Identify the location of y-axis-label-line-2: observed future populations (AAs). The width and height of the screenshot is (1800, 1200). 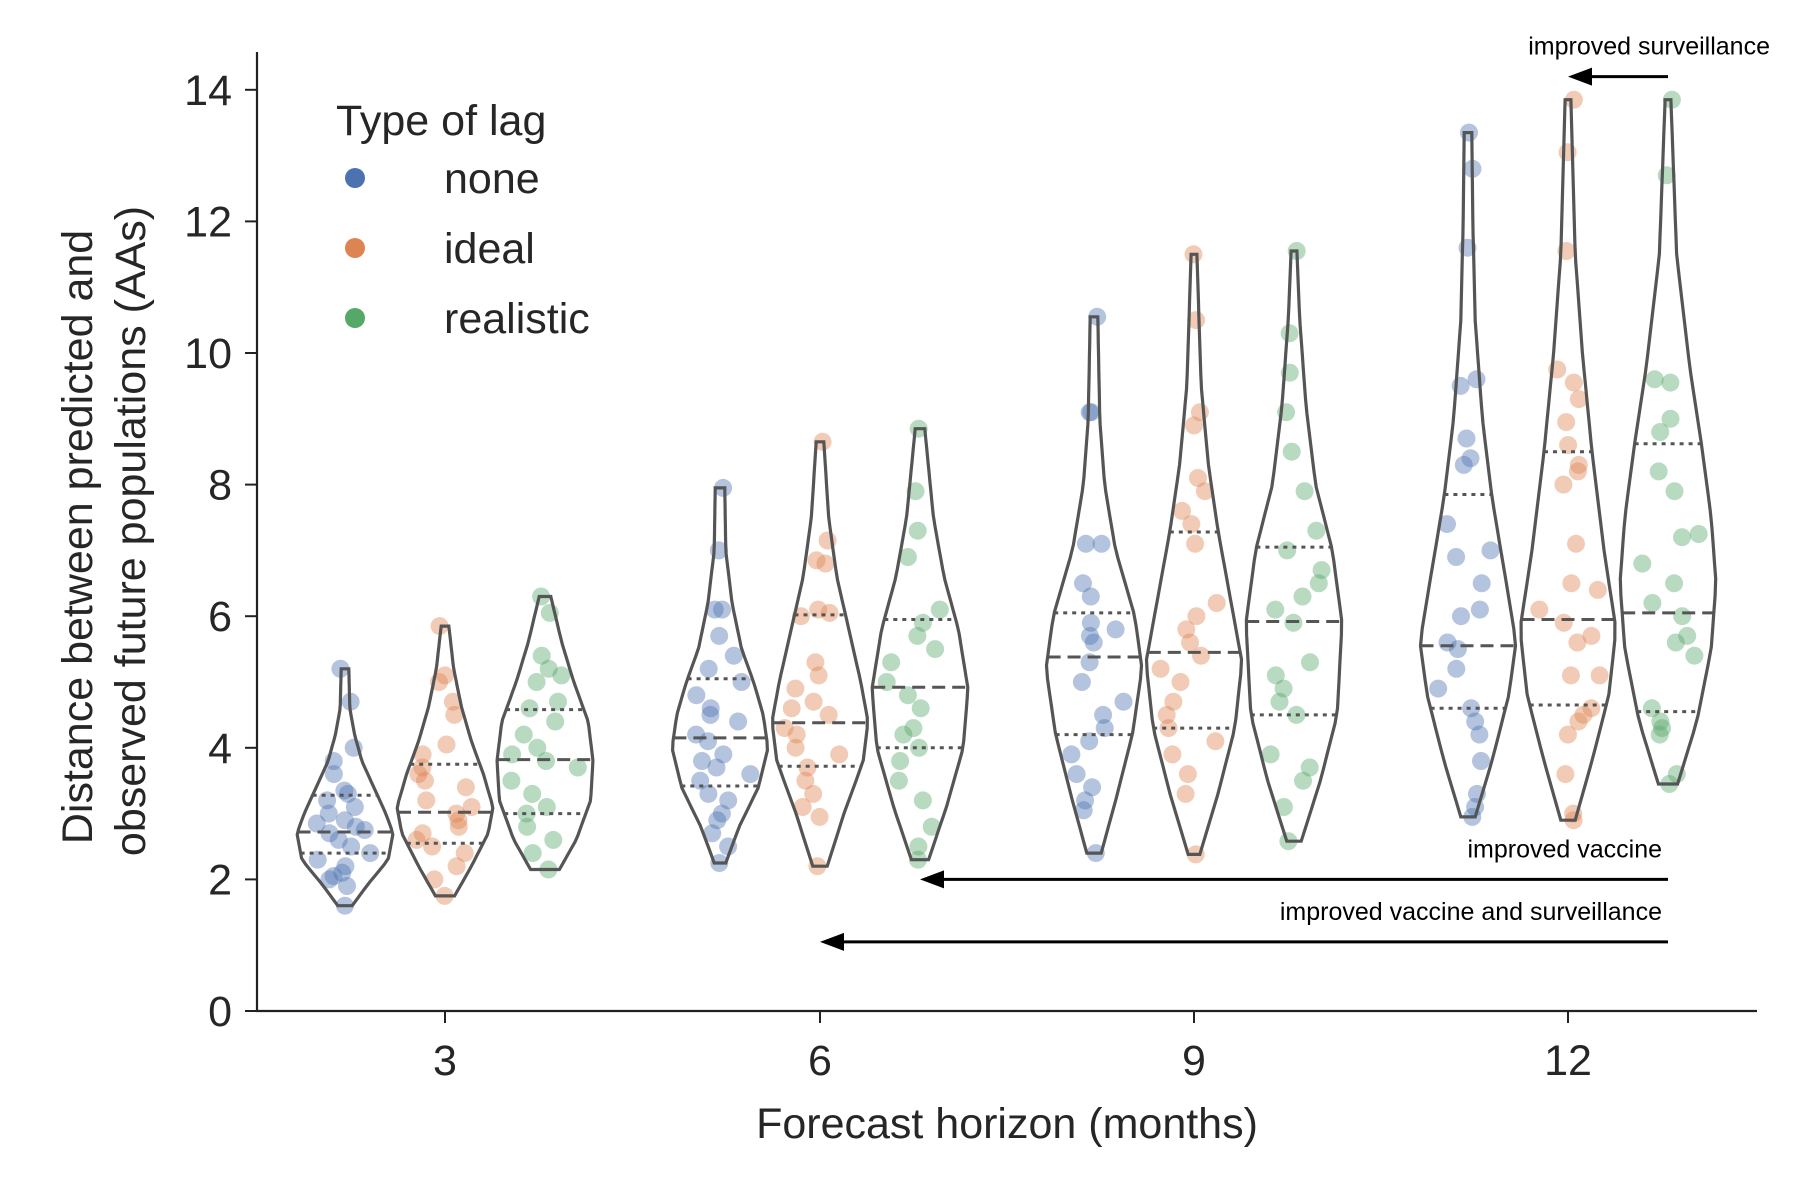
(131, 531).